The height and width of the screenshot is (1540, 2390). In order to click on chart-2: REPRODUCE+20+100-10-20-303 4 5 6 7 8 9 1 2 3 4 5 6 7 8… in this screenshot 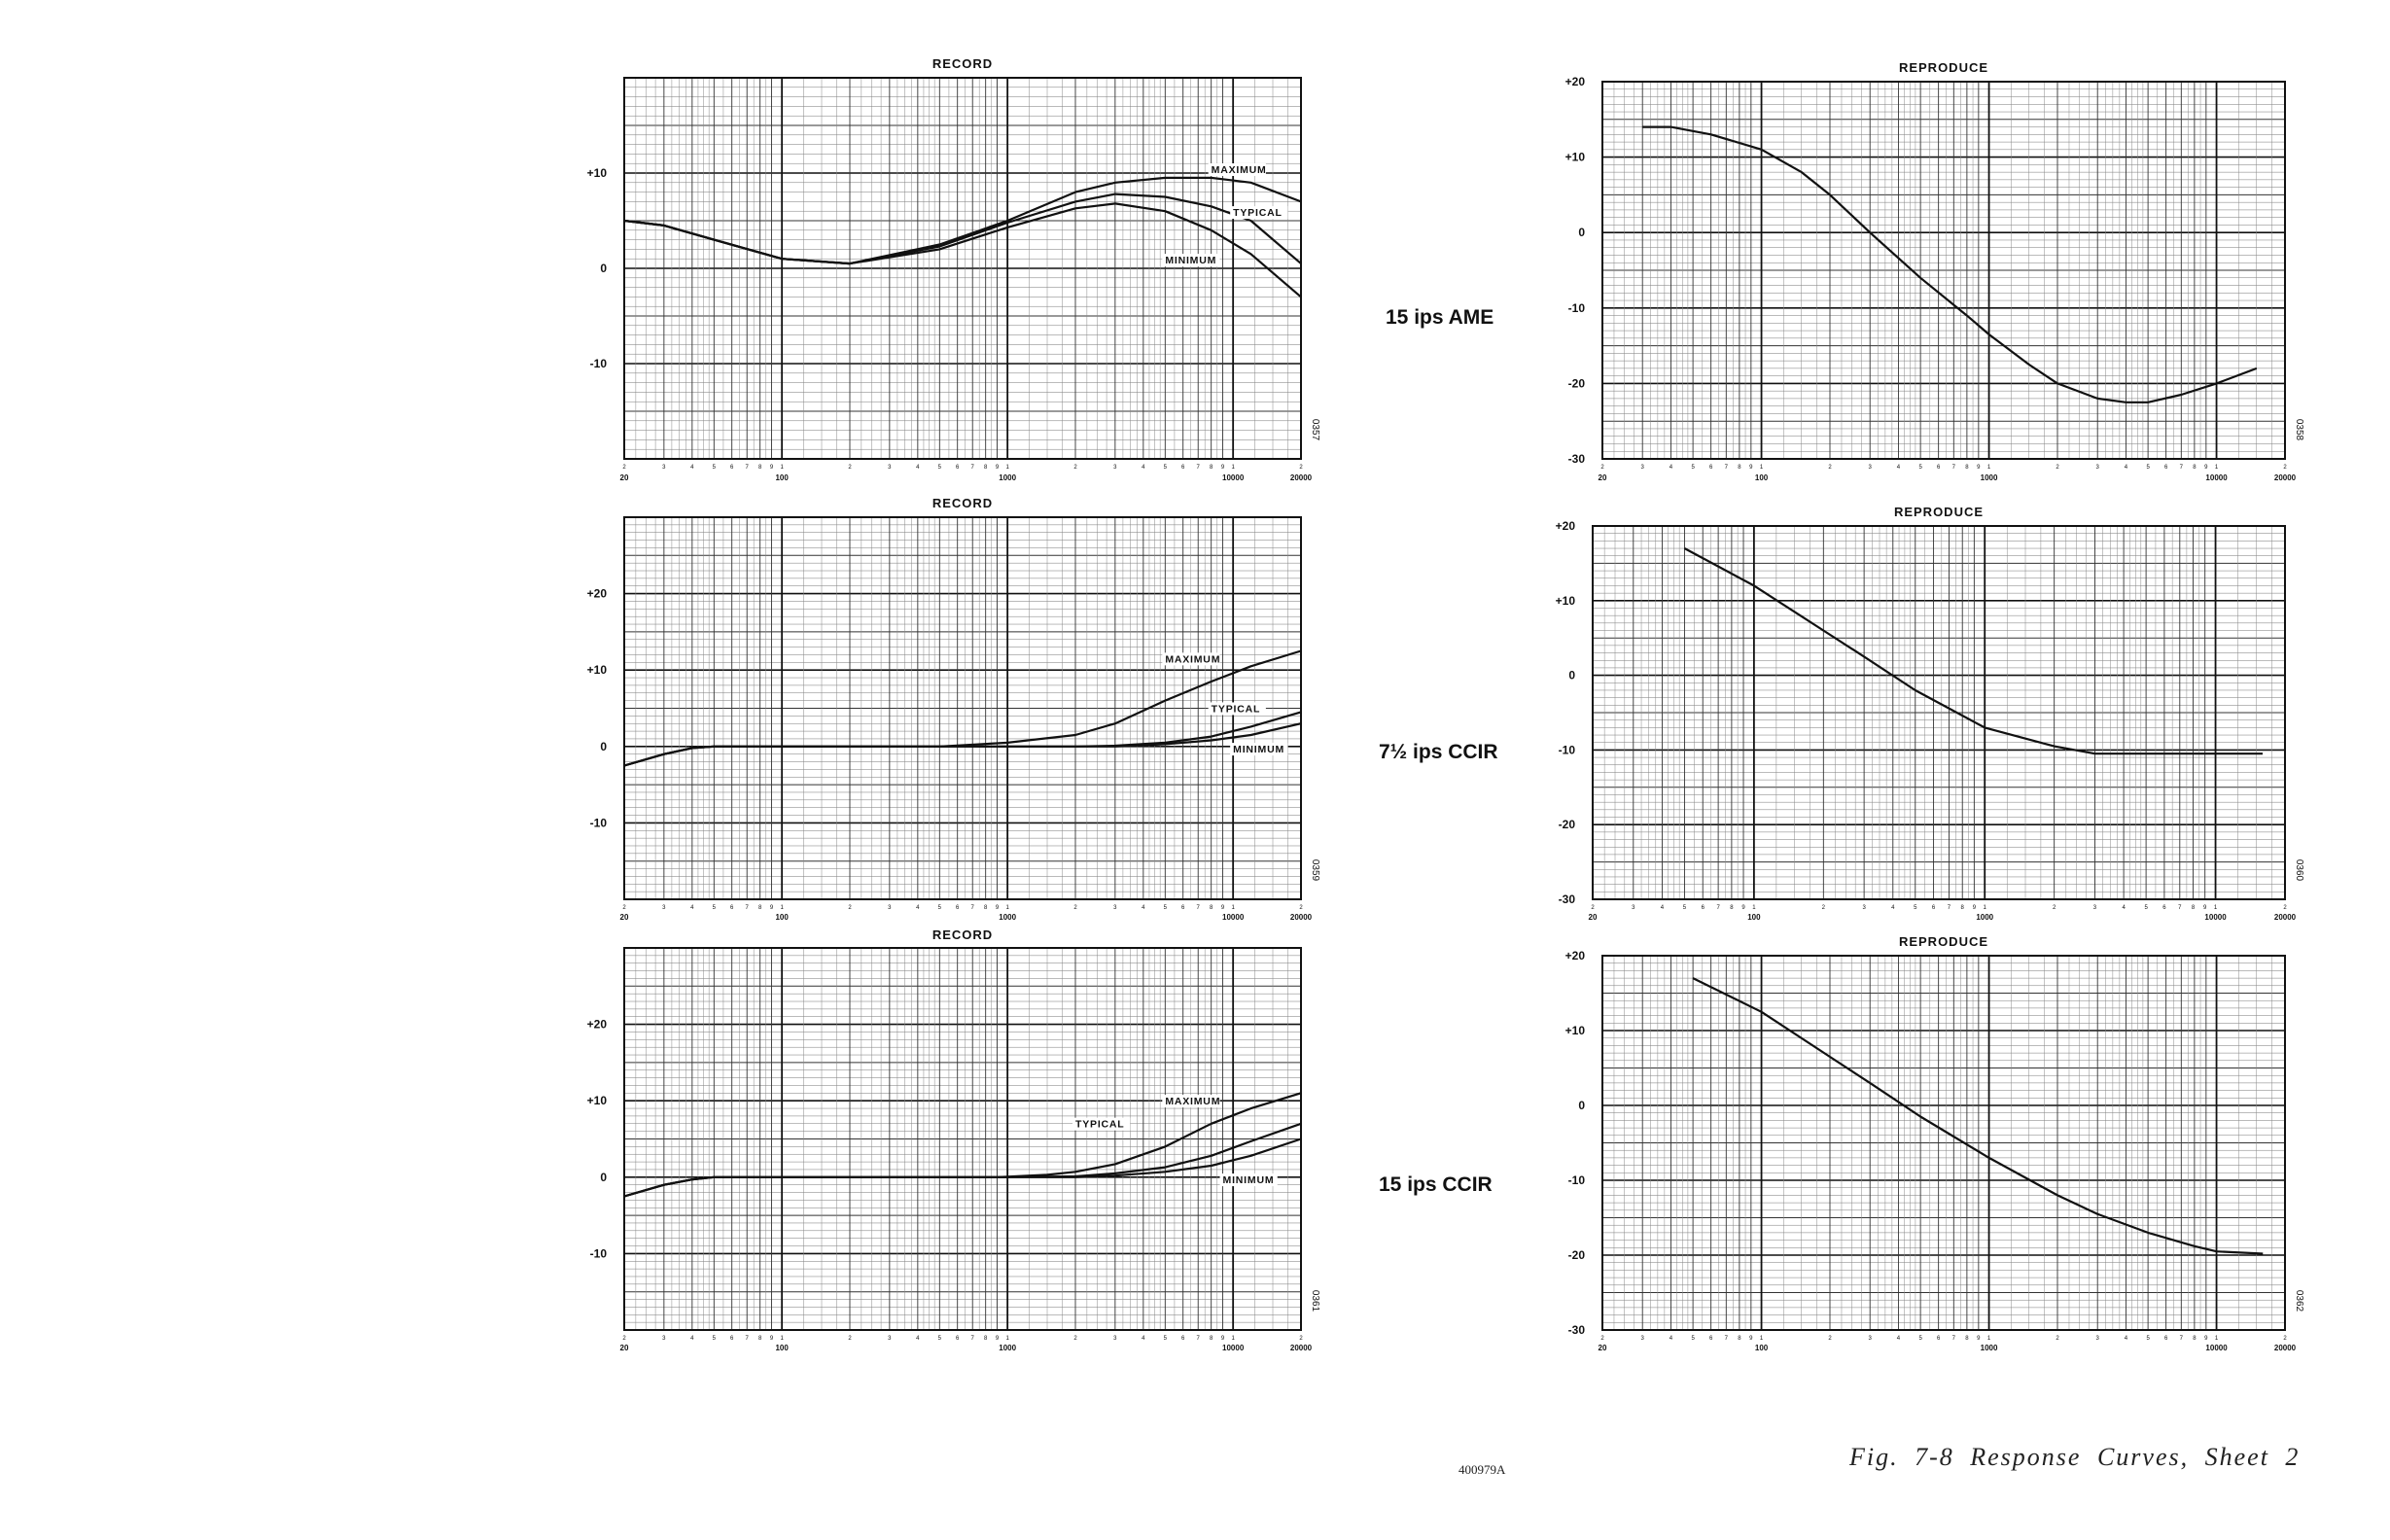, I will do `click(1934, 271)`.